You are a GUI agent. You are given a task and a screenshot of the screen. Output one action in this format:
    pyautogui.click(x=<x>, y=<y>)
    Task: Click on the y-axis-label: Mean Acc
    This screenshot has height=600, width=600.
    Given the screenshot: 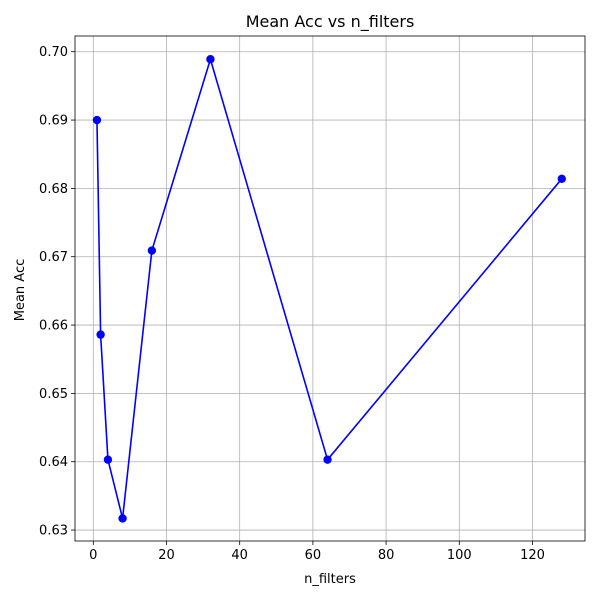 What is the action you would take?
    pyautogui.click(x=20, y=290)
    